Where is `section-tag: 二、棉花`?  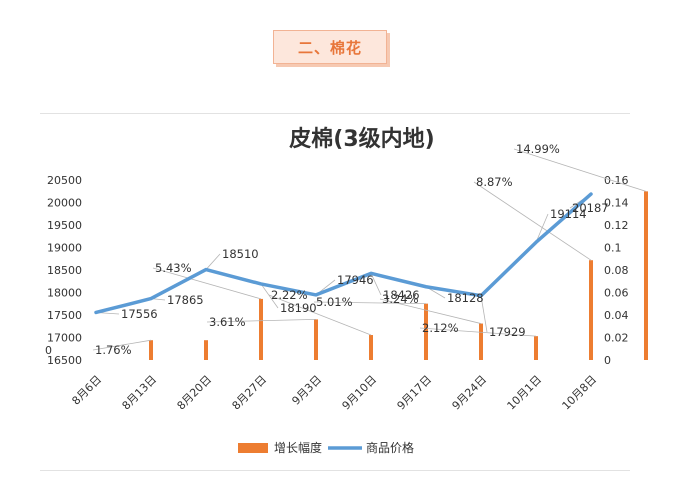
section-tag: 二、棉花 is located at coordinates (330, 47).